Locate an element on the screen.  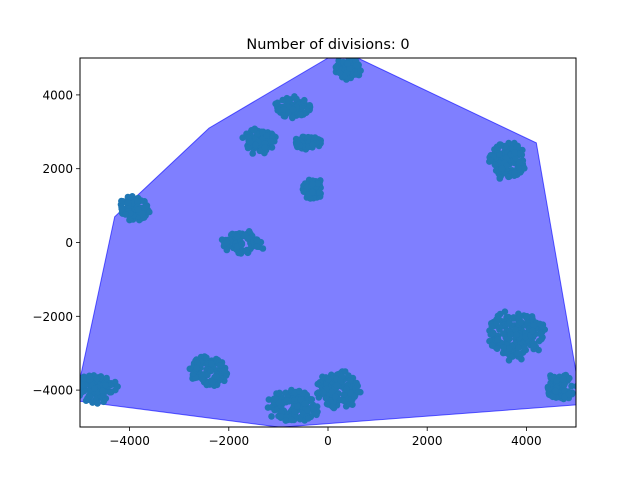
x-tick-label: 0 is located at coordinates (328, 441).